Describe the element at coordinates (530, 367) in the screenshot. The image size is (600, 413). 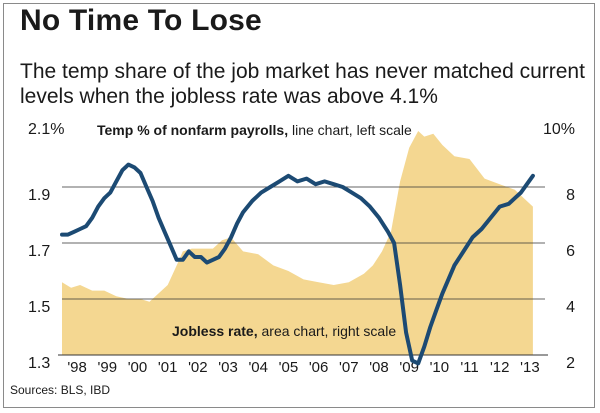
I see `x-axis-tick-label: '13` at that location.